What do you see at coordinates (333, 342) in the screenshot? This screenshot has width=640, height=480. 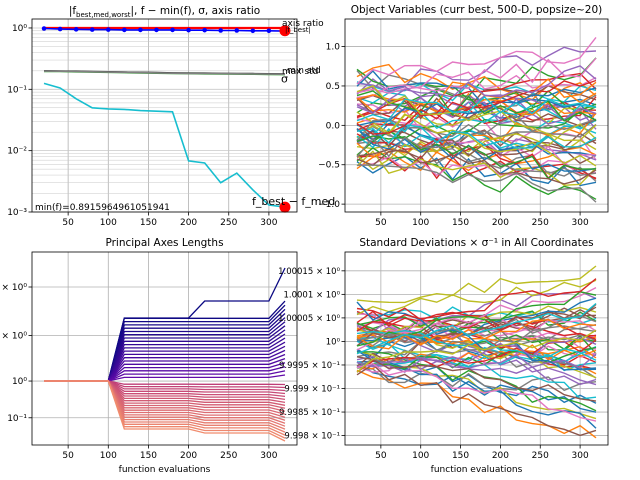 I see `y-tick-label: 10⁰` at bounding box center [333, 342].